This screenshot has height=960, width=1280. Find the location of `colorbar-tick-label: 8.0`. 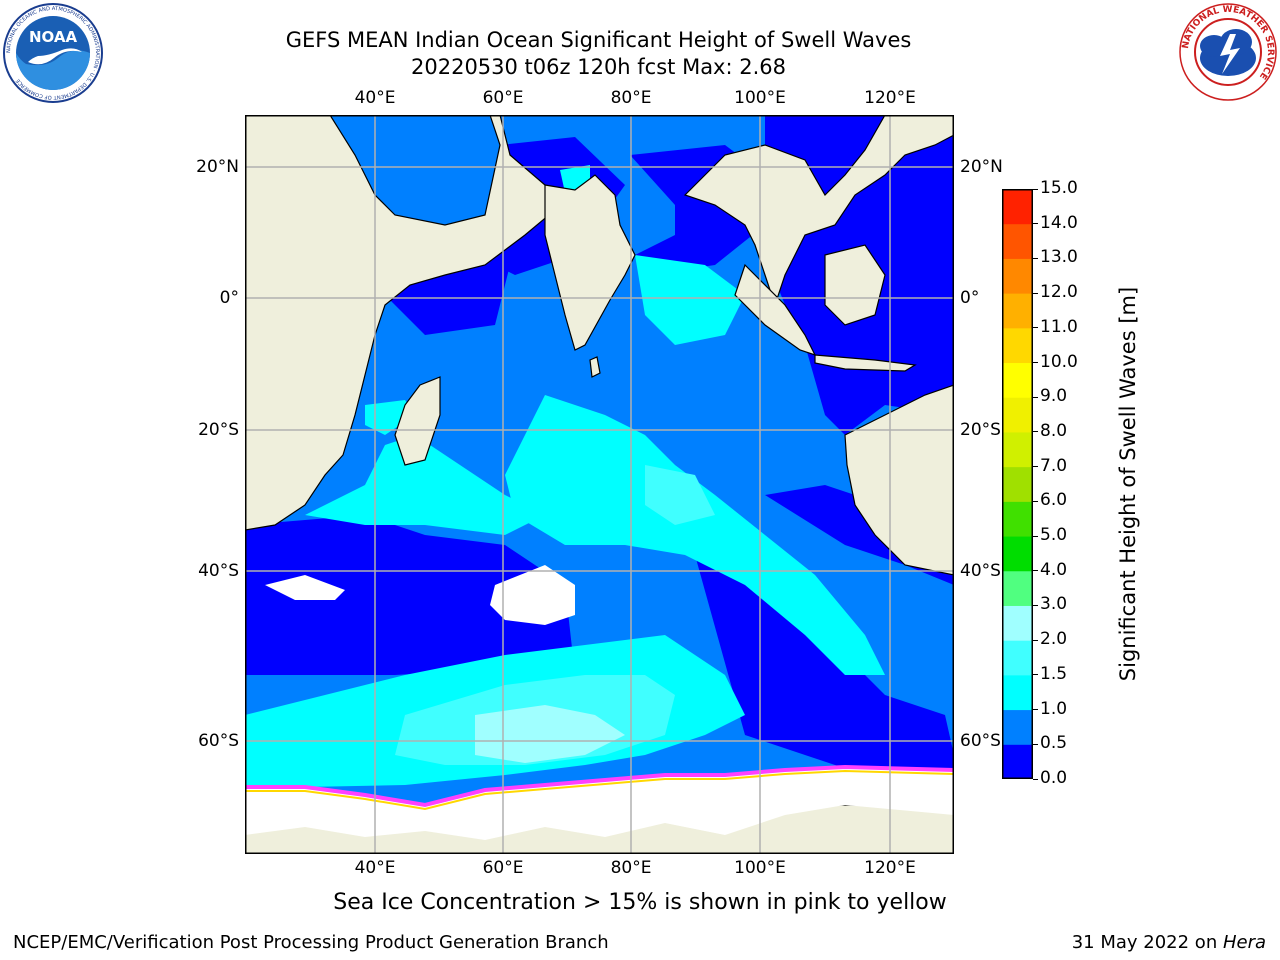

colorbar-tick-label: 8.0 is located at coordinates (1054, 430).